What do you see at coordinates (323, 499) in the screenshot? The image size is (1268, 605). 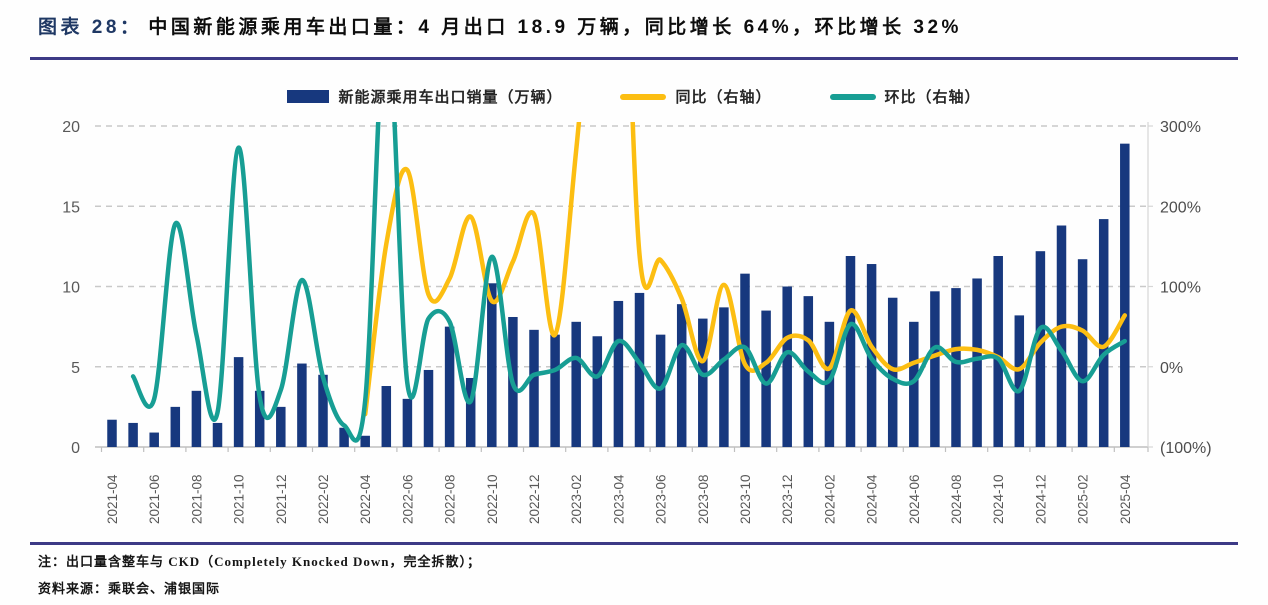 I see `svg-text: 2022-02` at bounding box center [323, 499].